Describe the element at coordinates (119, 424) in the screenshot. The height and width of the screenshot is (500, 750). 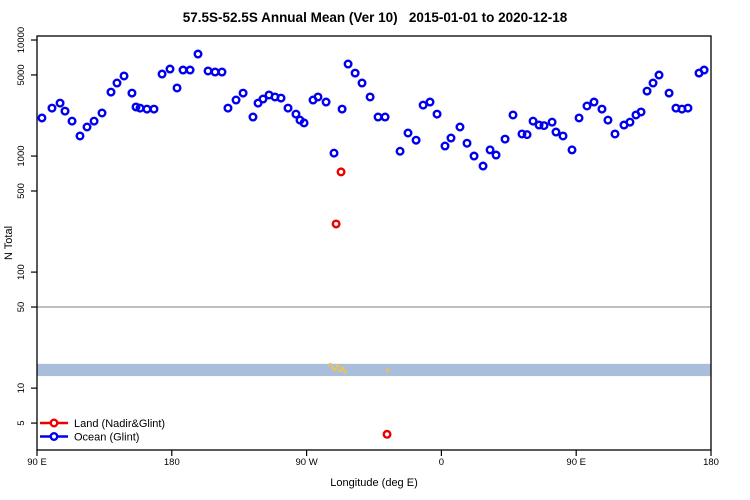
I see `legend-label: Land (Nadir&Glint)` at that location.